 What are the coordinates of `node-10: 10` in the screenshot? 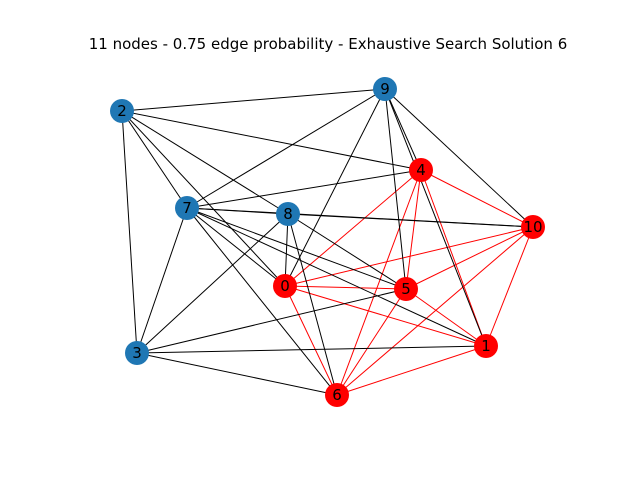 It's located at (533, 227).